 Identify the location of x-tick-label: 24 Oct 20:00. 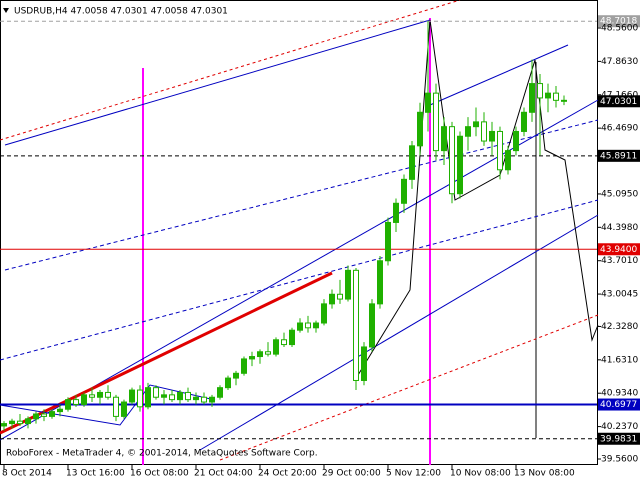
(287, 474).